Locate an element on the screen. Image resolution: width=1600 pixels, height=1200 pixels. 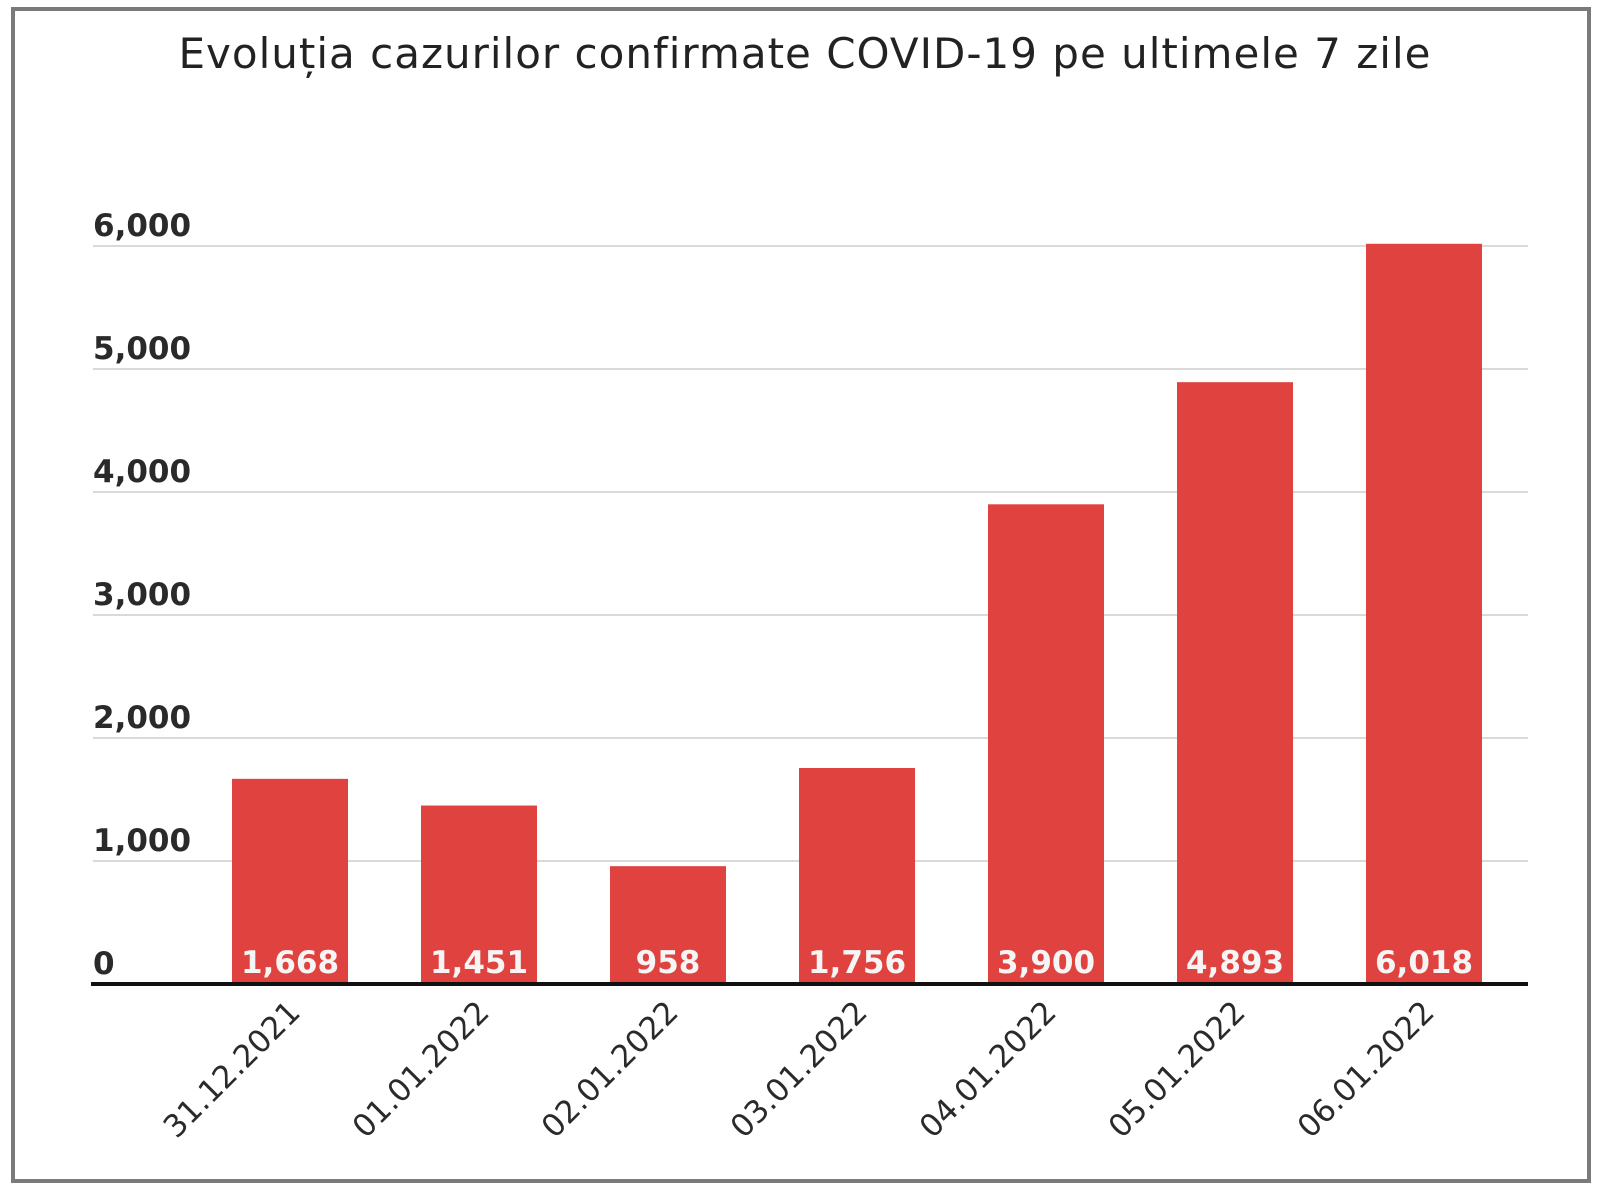
y-tick-label-5: 5,000 is located at coordinates (142, 349).